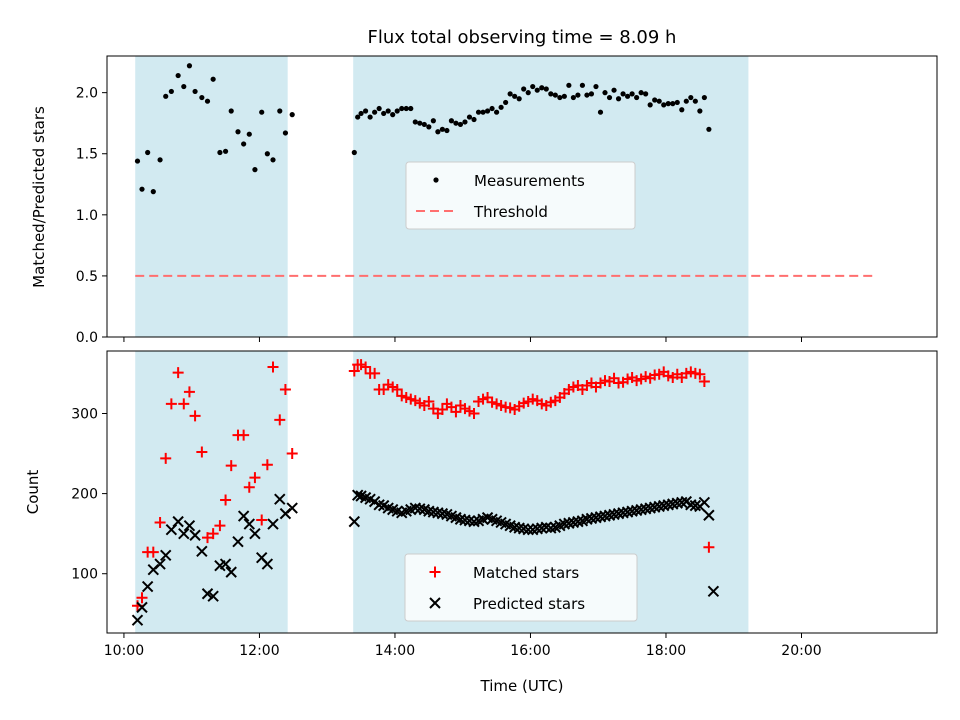  I want to click on legend-label: Matched stars, so click(526, 573).